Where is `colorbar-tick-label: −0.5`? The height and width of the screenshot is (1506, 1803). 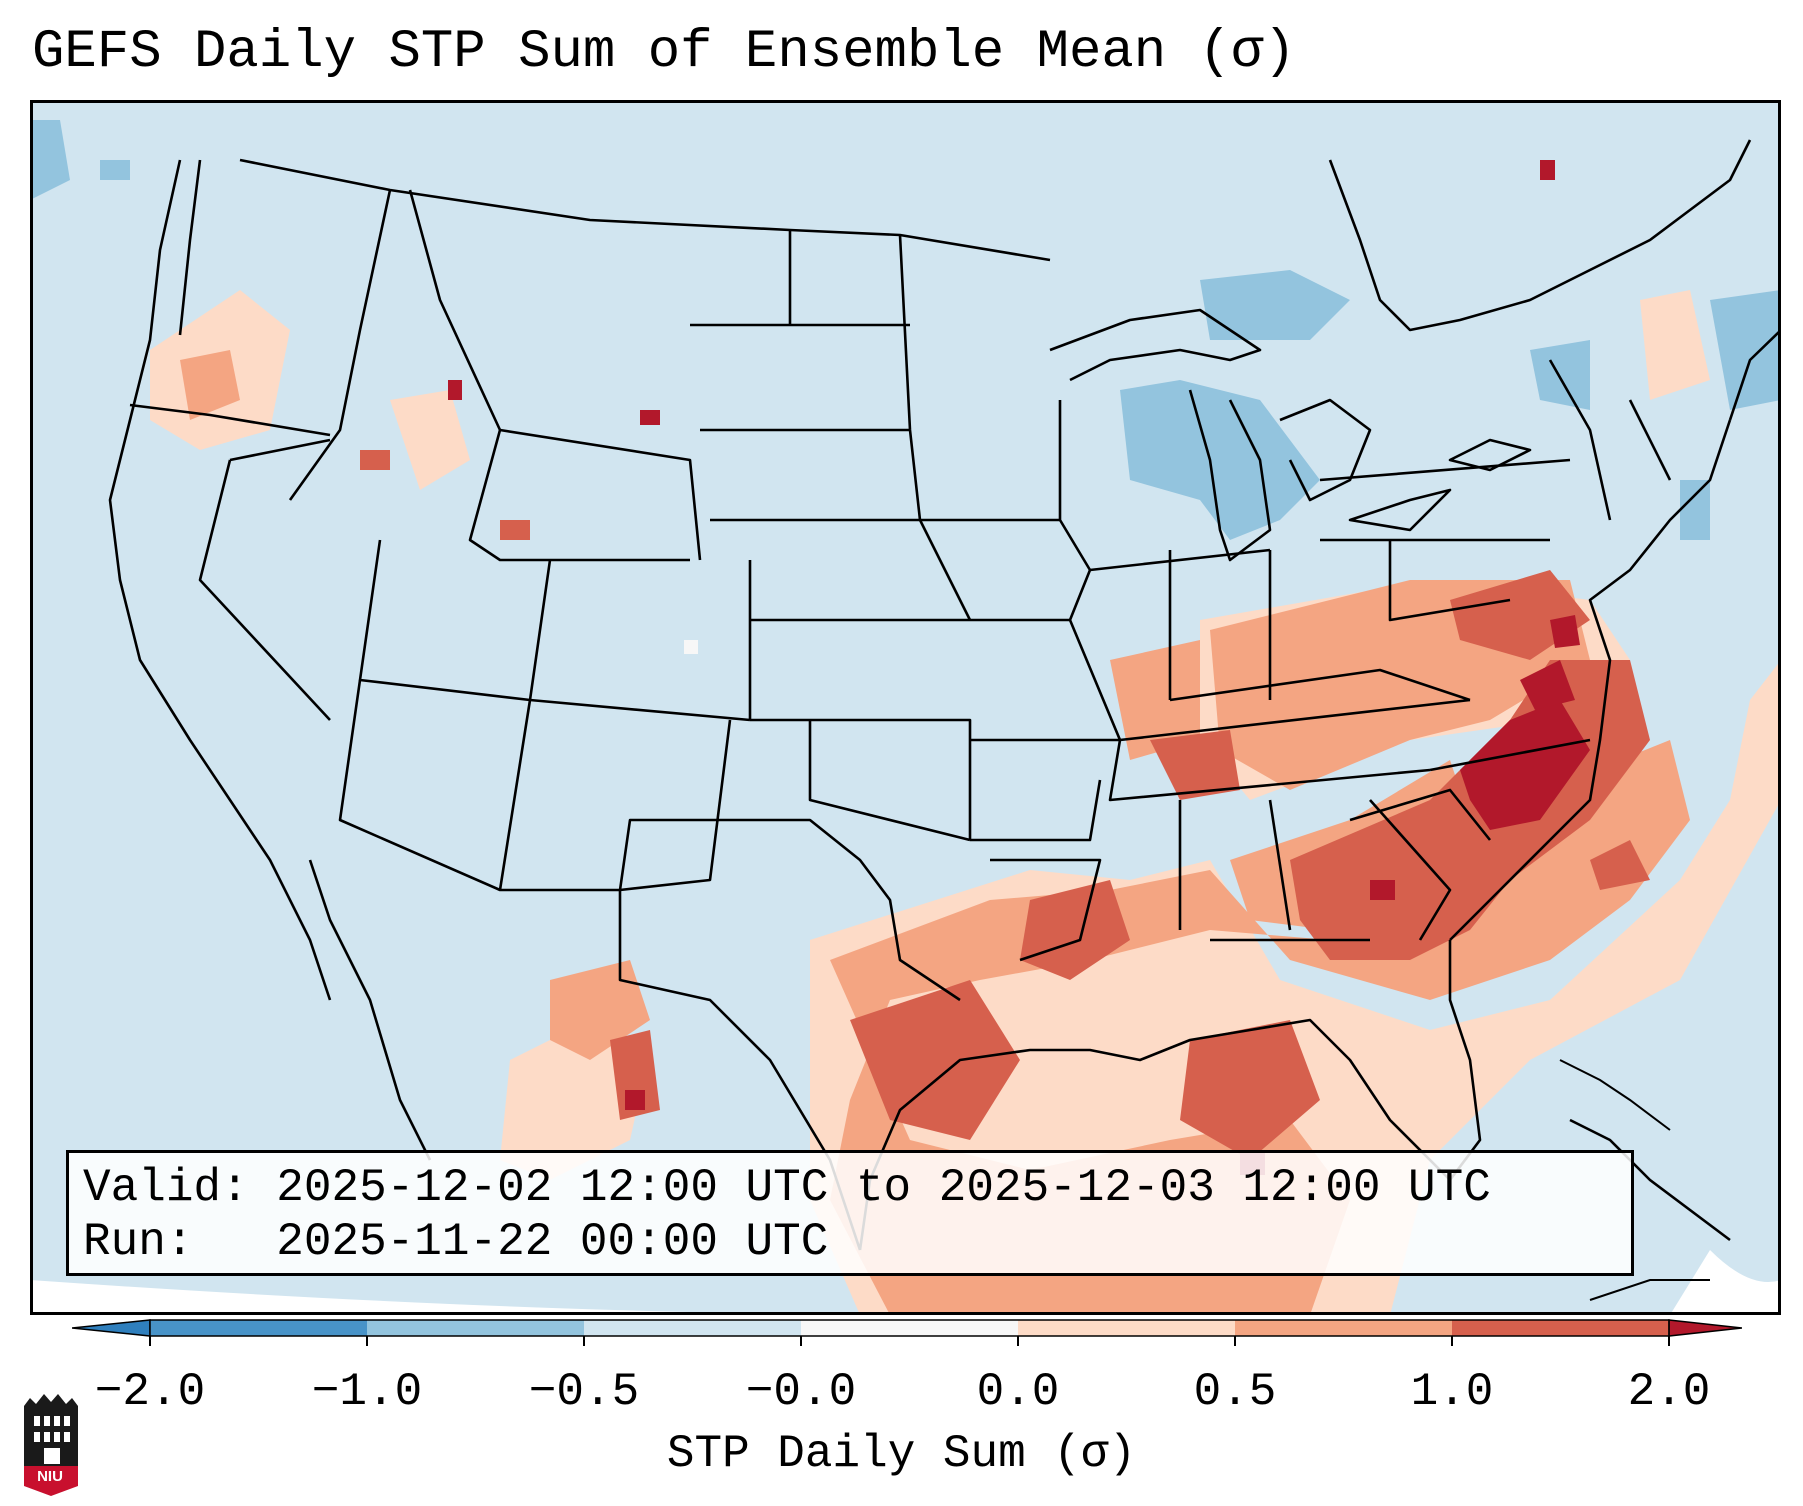
colorbar-tick-label: −0.5 is located at coordinates (584, 1392).